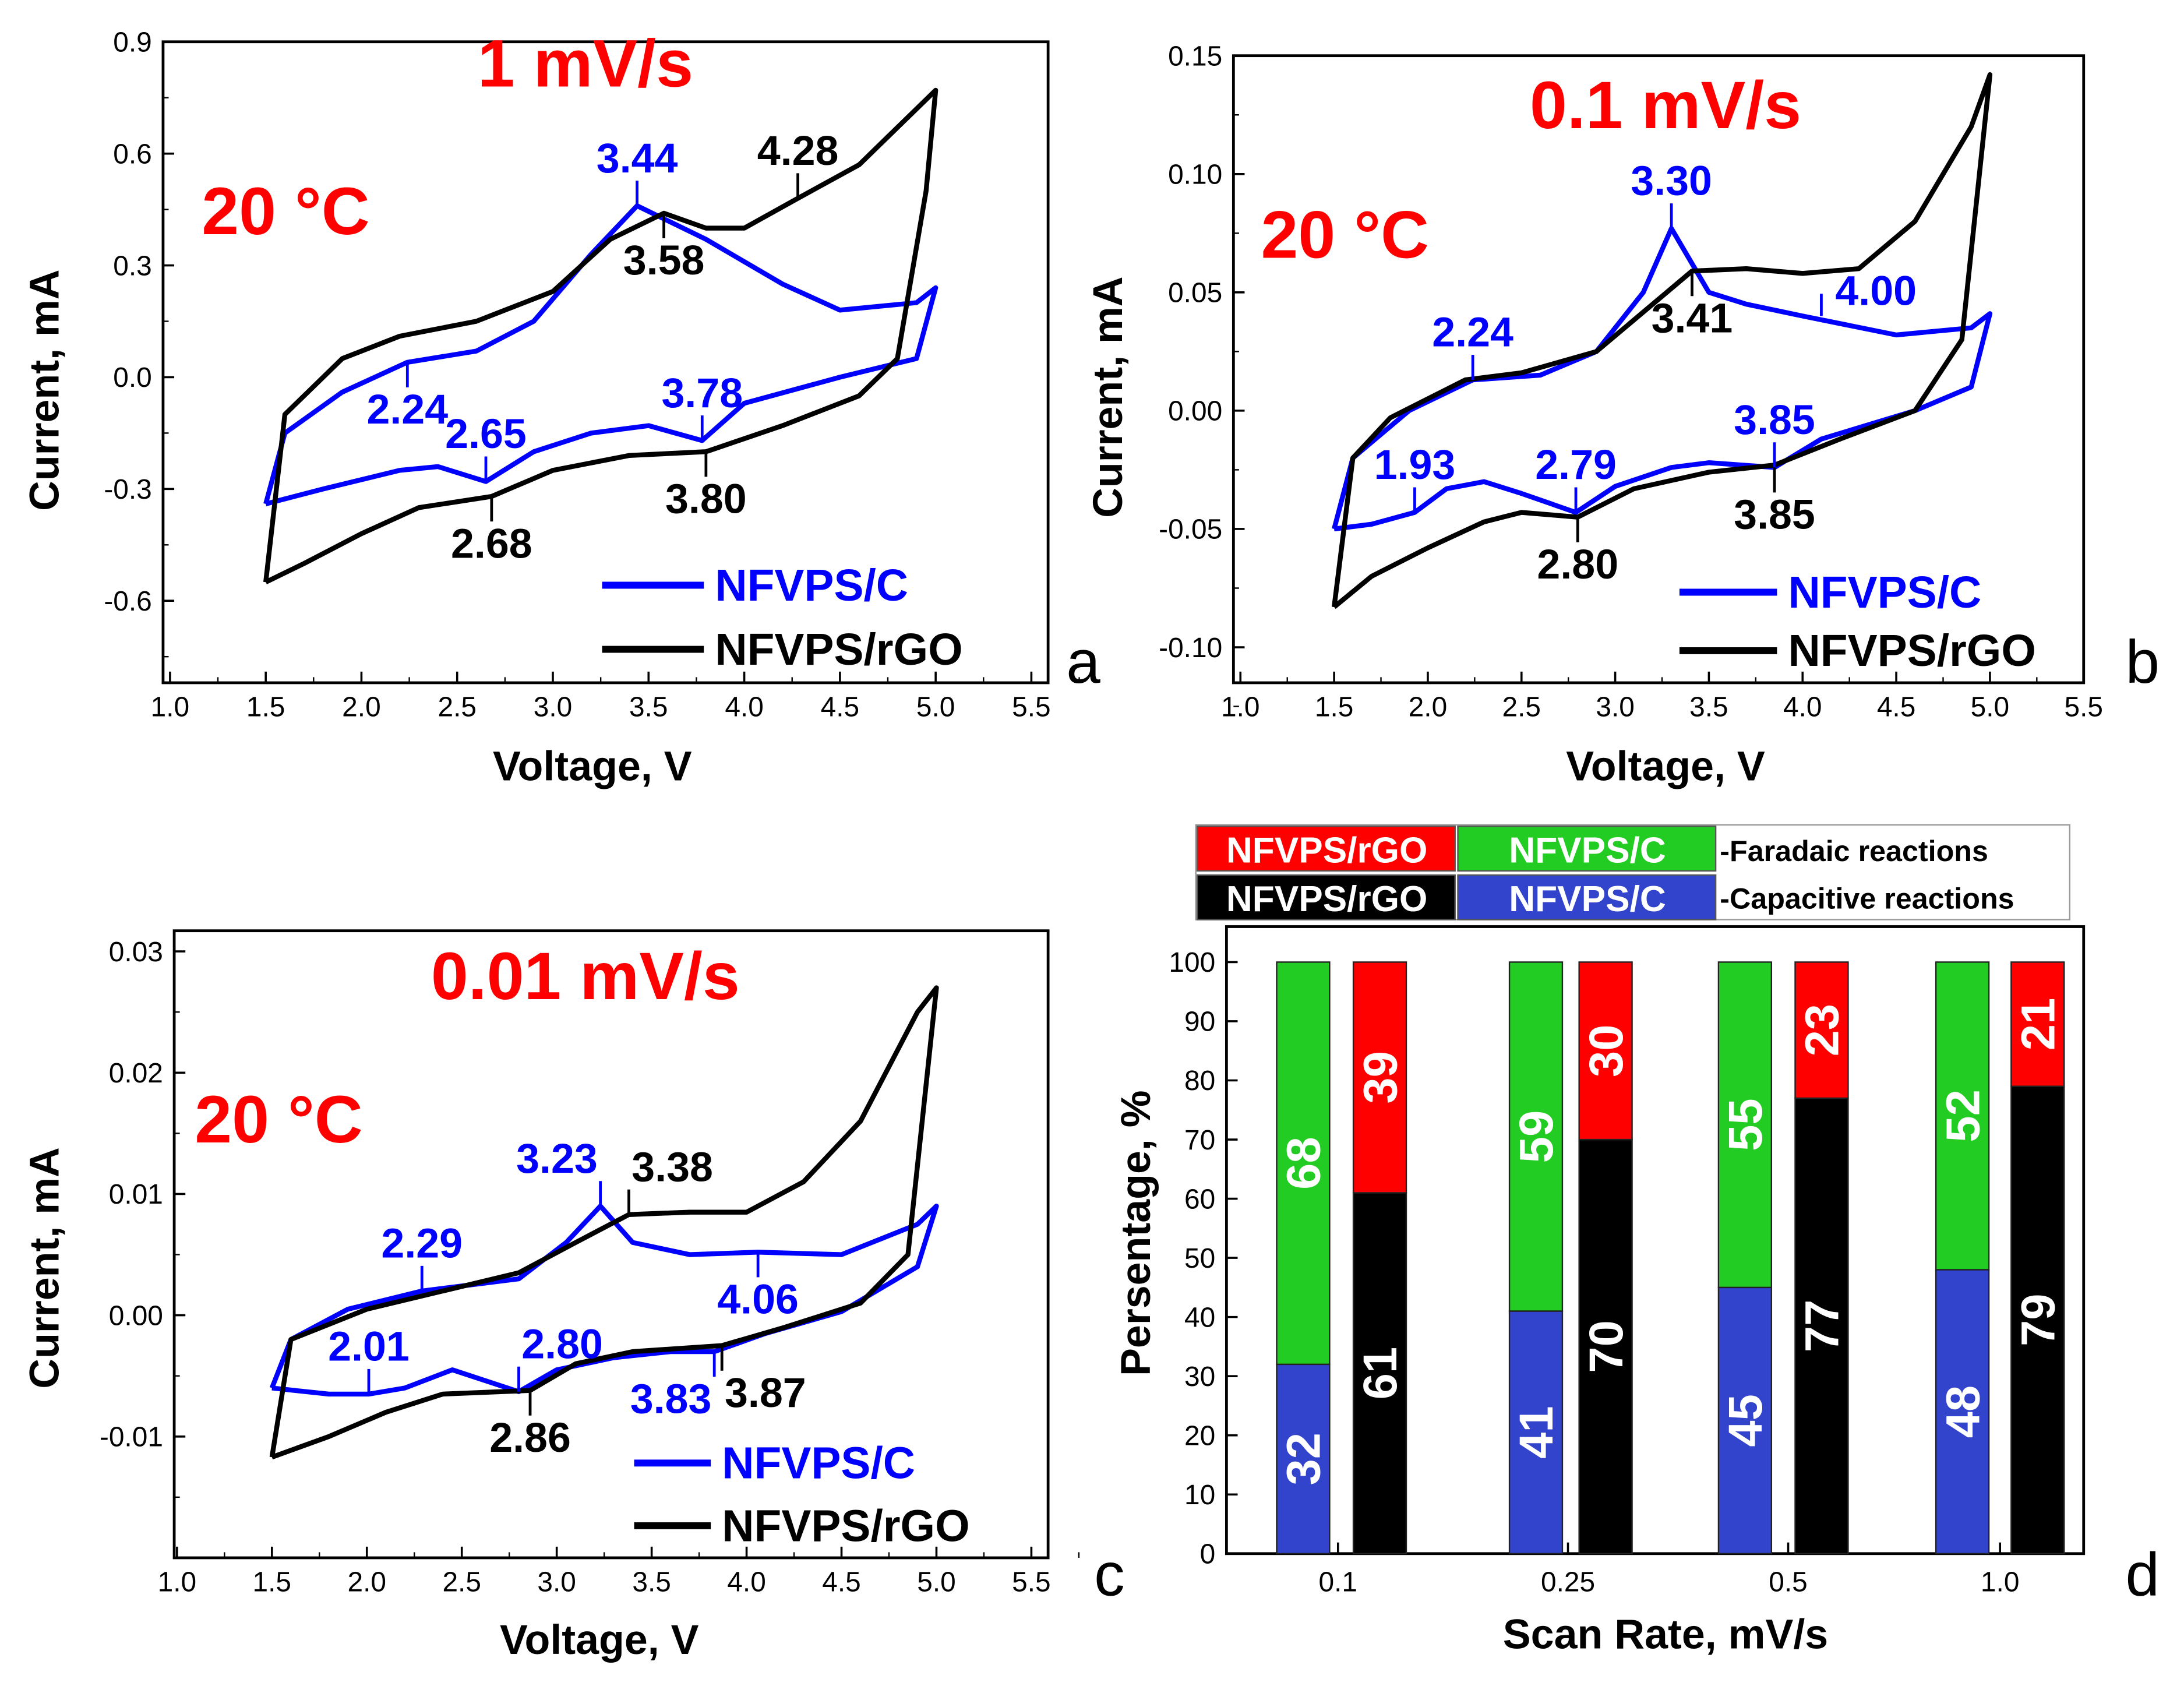 This screenshot has height=1686, width=2184. Describe the element at coordinates (1876, 290) in the screenshot. I see `peak-label: 4.00` at that location.